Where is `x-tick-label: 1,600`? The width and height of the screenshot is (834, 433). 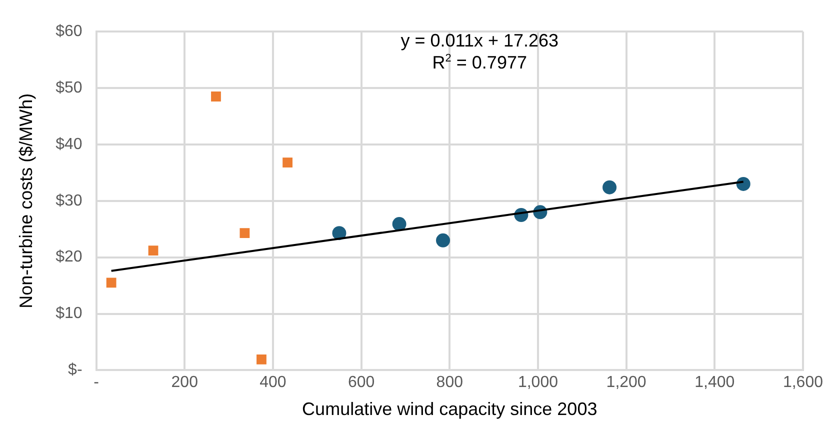 x-tick-label: 1,600 is located at coordinates (803, 383).